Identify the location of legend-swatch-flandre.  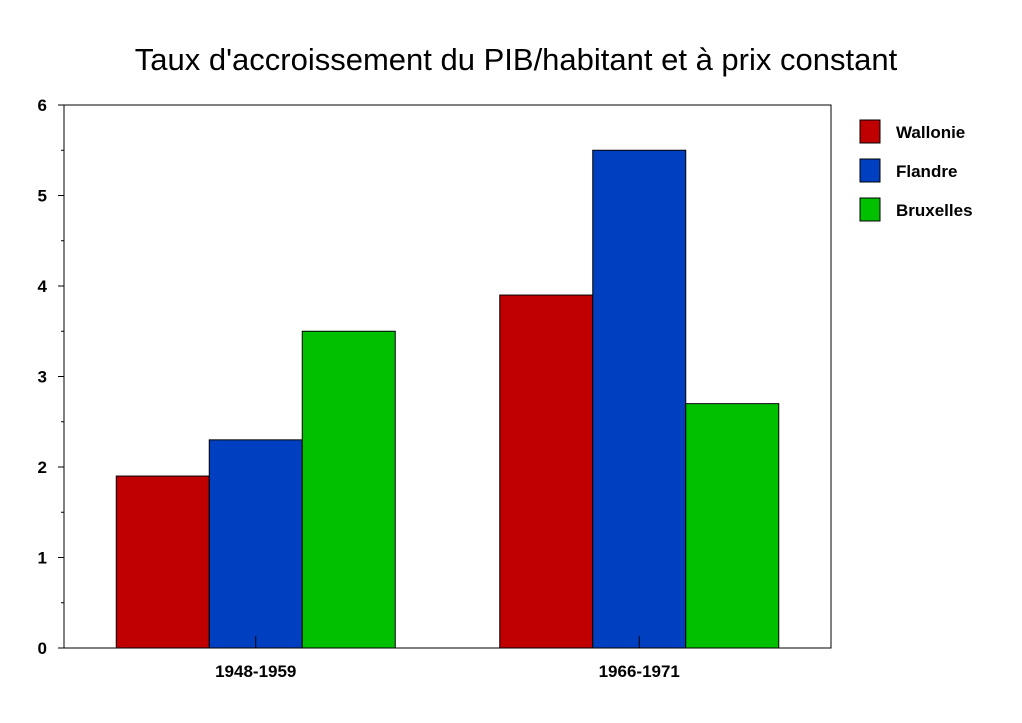
(870, 170).